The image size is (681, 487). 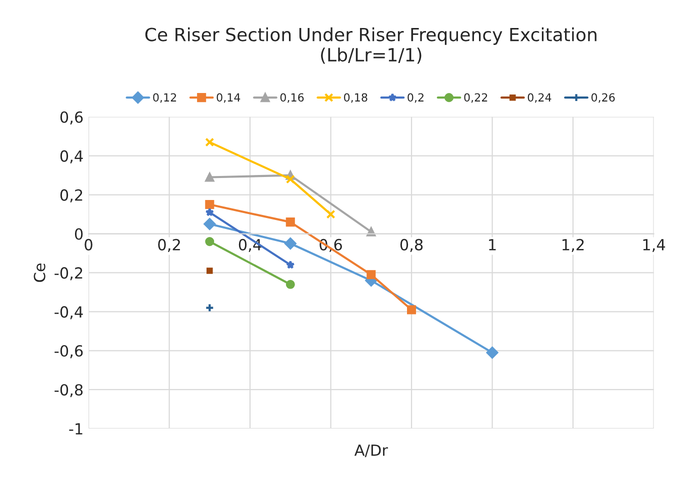 I want to click on legend-label: 0,18, so click(x=356, y=98).